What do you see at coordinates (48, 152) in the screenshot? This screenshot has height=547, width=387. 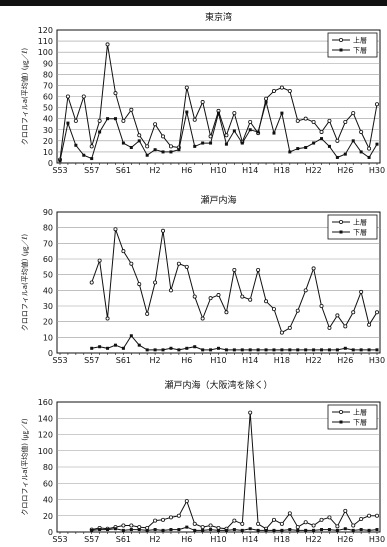 I see `y-tick-label: 10` at bounding box center [48, 152].